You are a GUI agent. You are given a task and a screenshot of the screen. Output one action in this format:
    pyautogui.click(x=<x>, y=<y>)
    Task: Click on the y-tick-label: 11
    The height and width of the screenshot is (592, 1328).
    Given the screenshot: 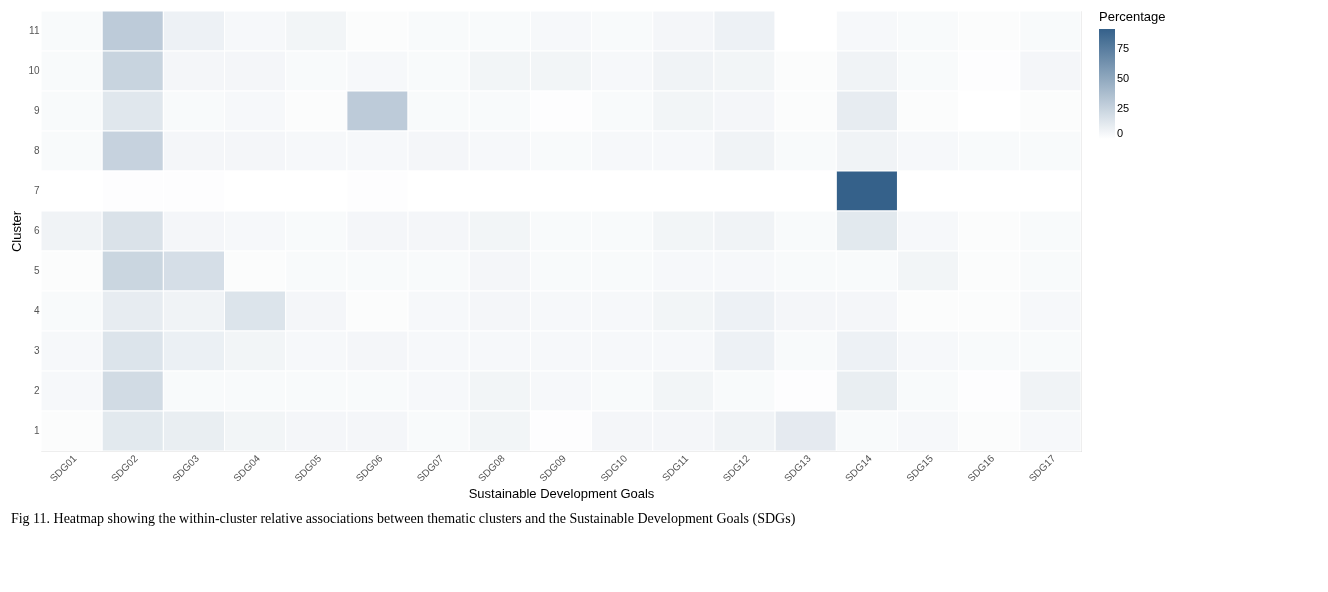 What is the action you would take?
    pyautogui.click(x=34, y=30)
    